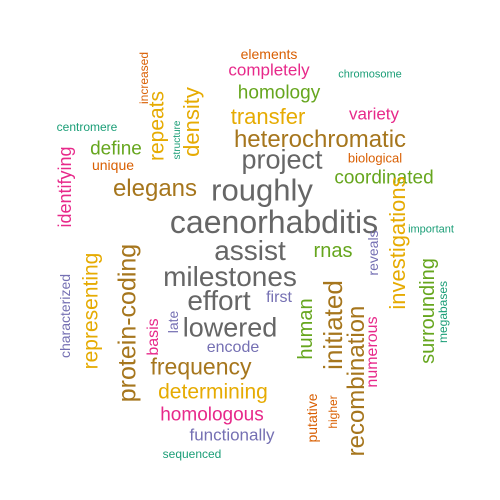 The width and height of the screenshot is (500, 500). Describe the element at coordinates (262, 190) in the screenshot. I see `word-roughly: roughly` at that location.